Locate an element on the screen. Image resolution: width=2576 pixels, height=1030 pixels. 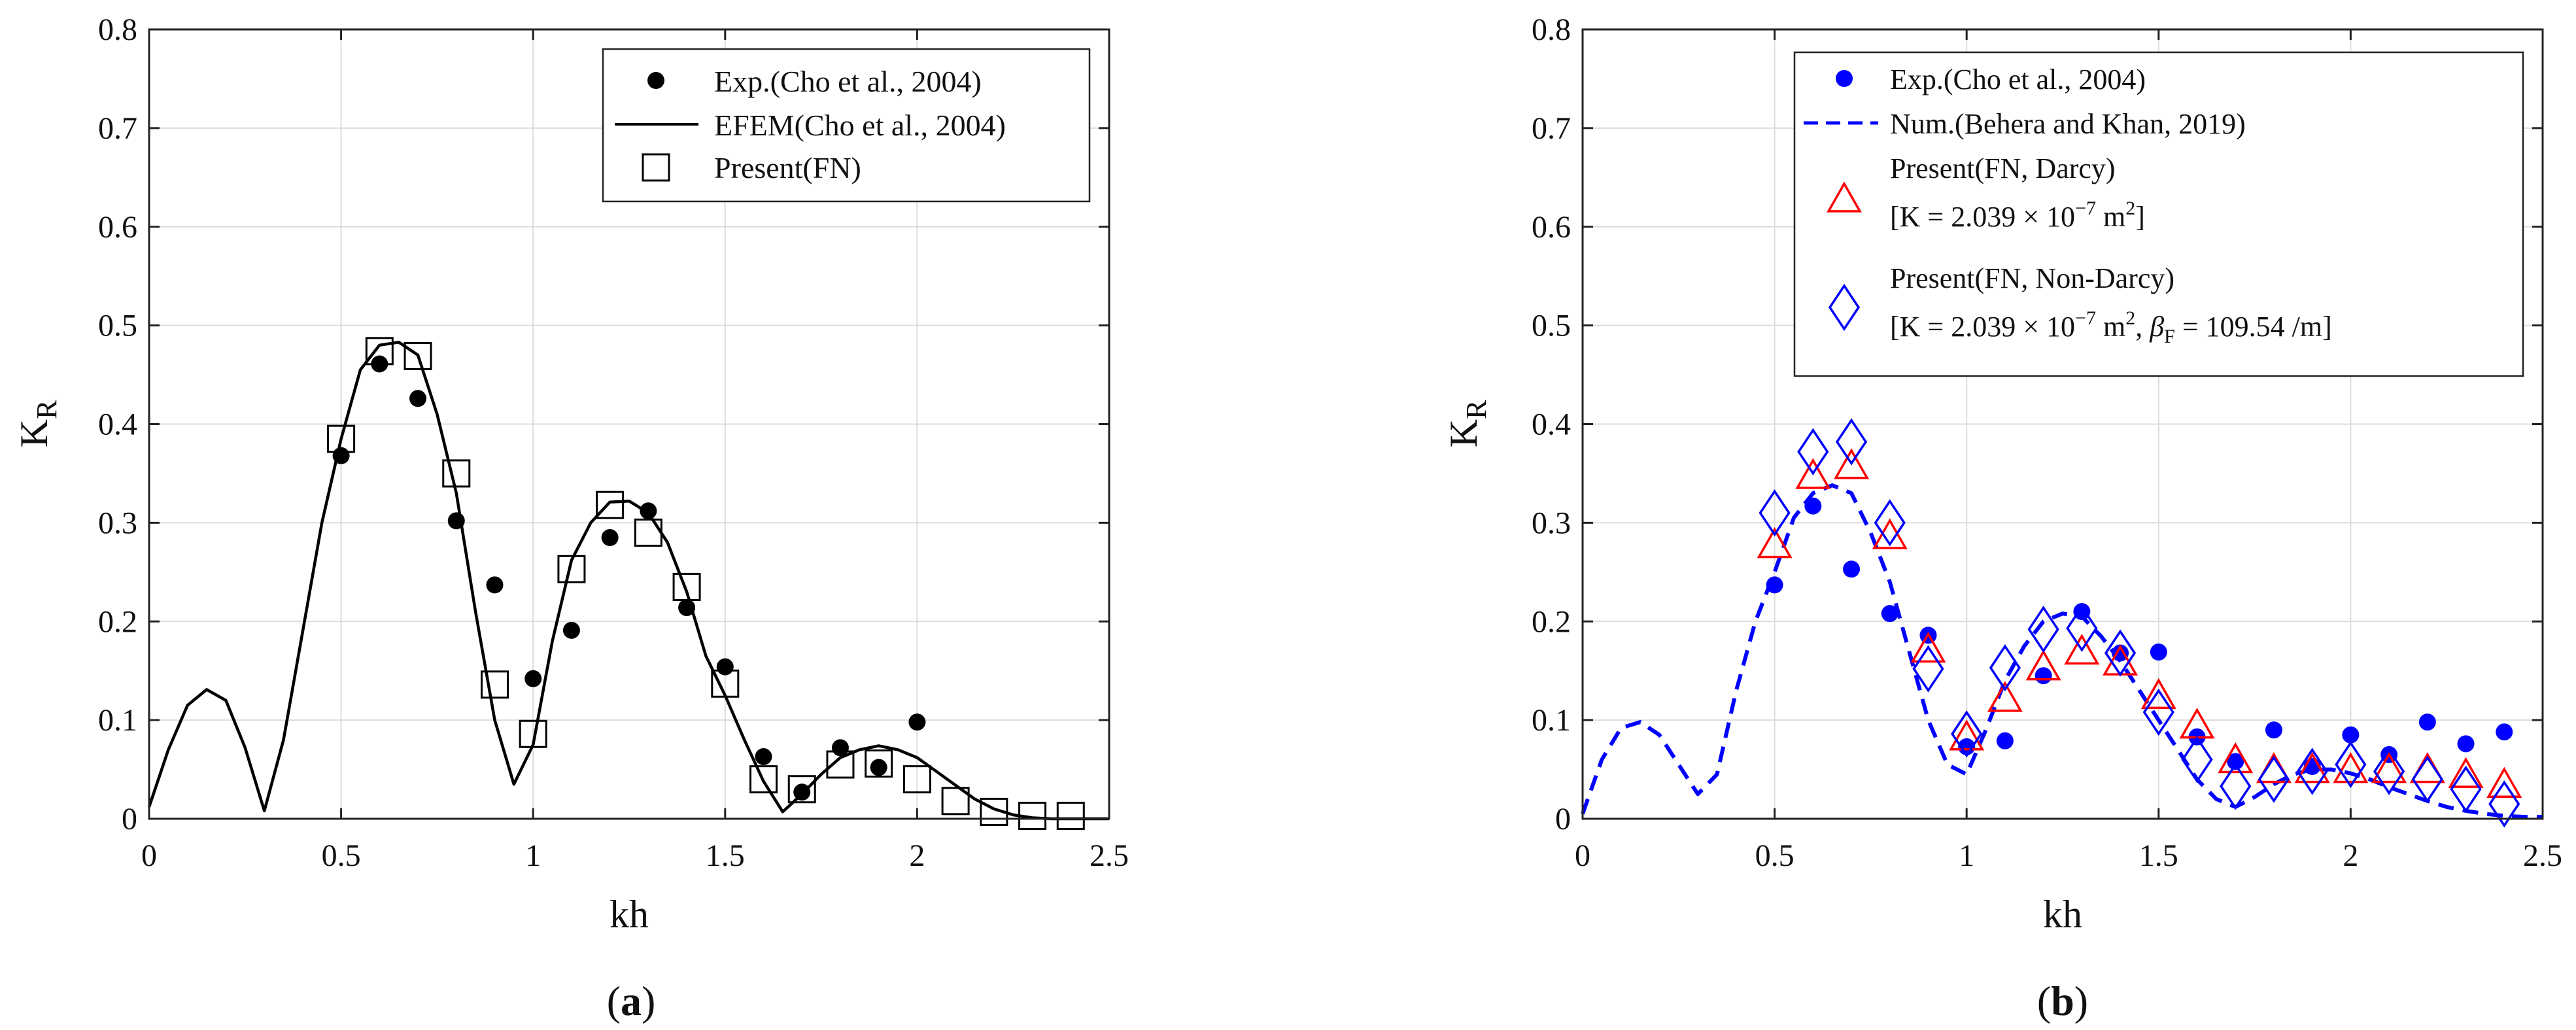
y-tick-label: 0.4 is located at coordinates (1551, 424).